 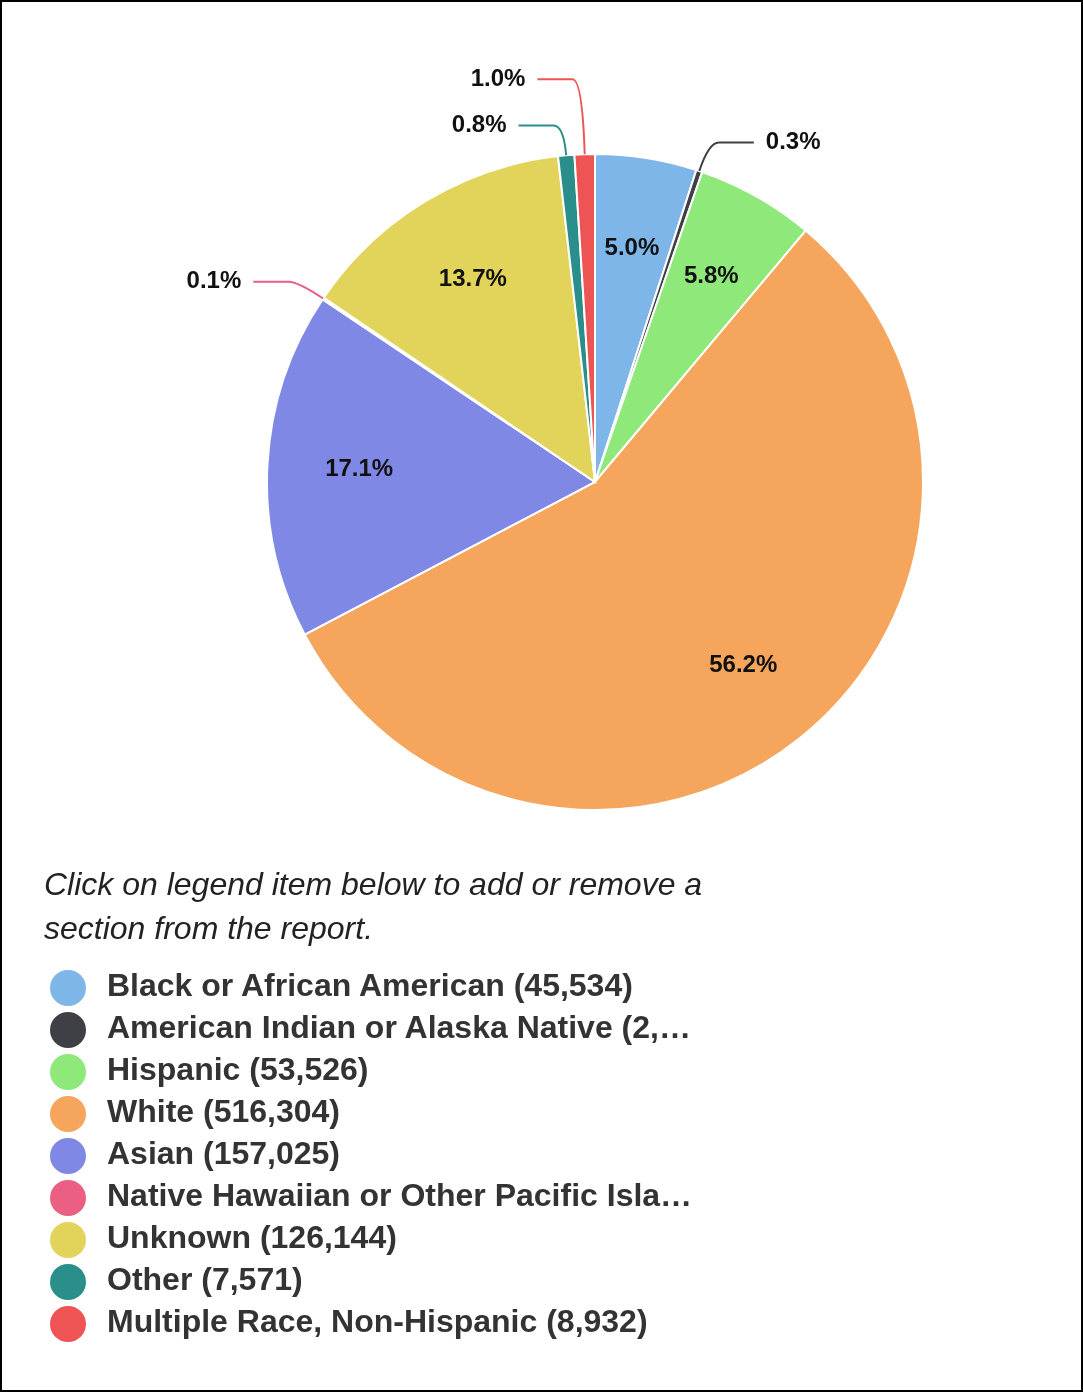 What do you see at coordinates (498, 77) in the screenshot?
I see `data-label: 1.0%` at bounding box center [498, 77].